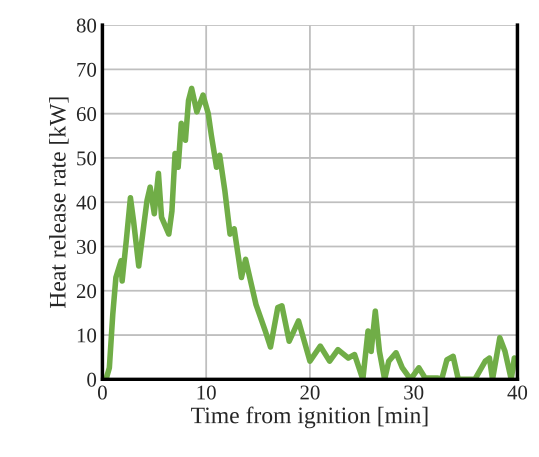 This screenshot has height=457, width=539. What do you see at coordinates (87, 335) in the screenshot?
I see `y-tick-label: 10` at bounding box center [87, 335].